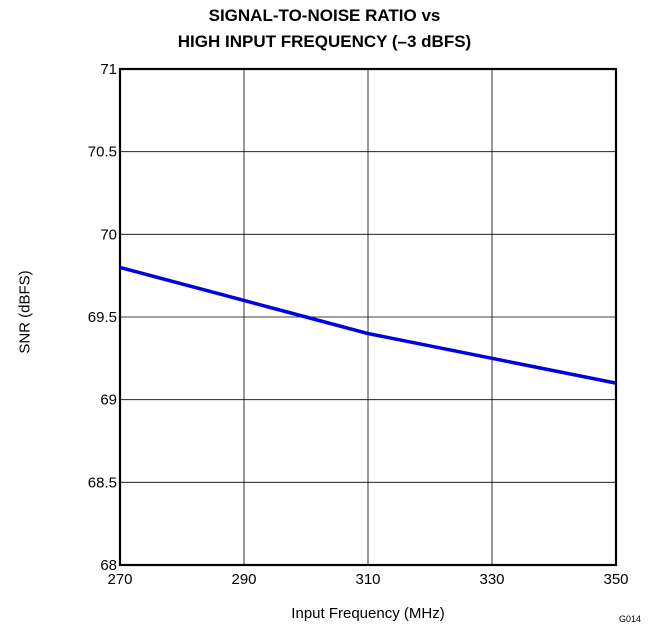 The height and width of the screenshot is (631, 649). Describe the element at coordinates (25, 312) in the screenshot. I see `y-axis-label: SNR (dBFS)` at that location.